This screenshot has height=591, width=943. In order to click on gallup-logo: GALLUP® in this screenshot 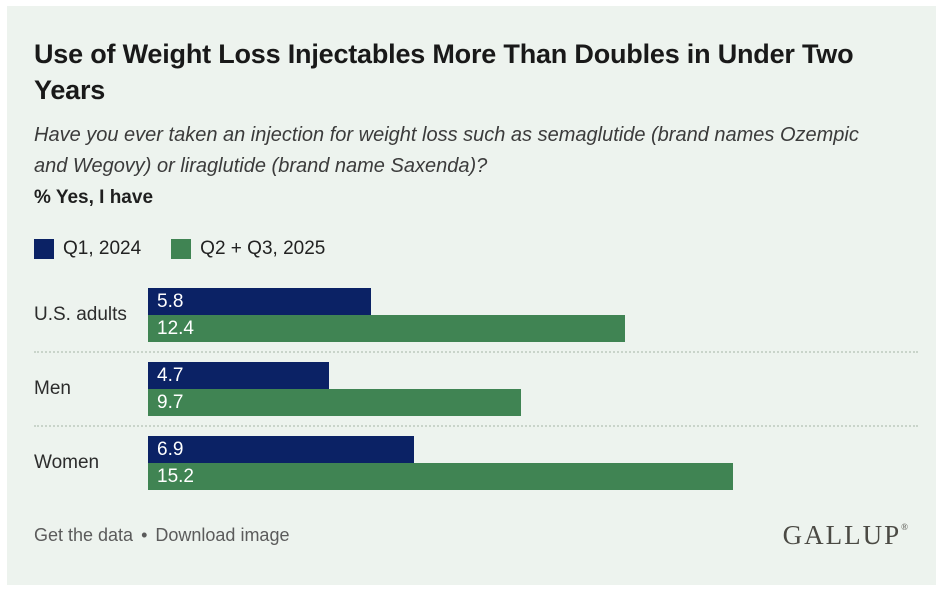, I will do `click(845, 535)`.